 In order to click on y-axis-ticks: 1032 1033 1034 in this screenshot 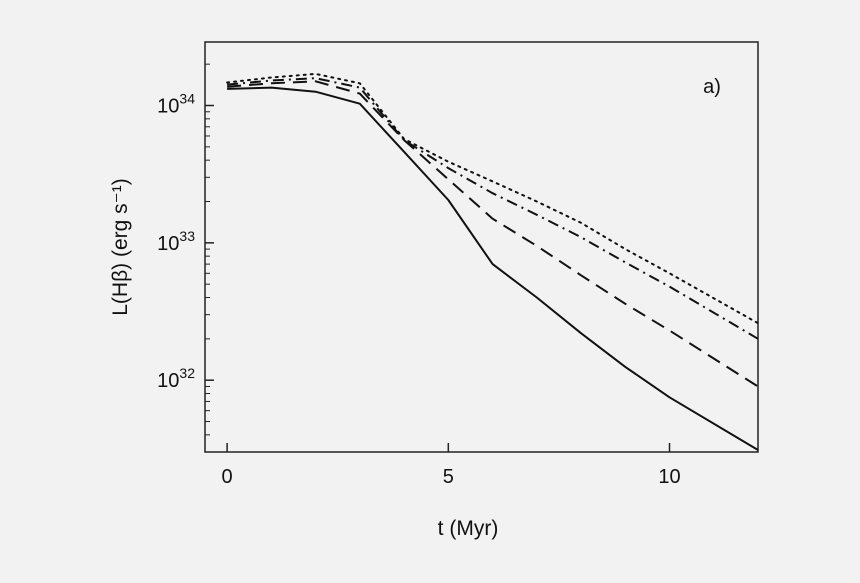, I will do `click(185, 258)`.